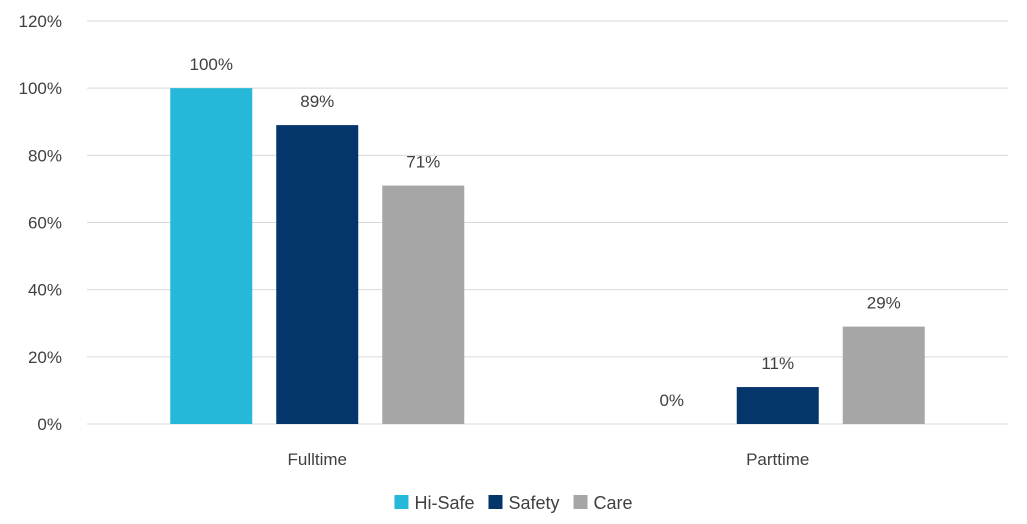 The width and height of the screenshot is (1027, 524). What do you see at coordinates (423, 162) in the screenshot?
I see `data-label: 71%` at bounding box center [423, 162].